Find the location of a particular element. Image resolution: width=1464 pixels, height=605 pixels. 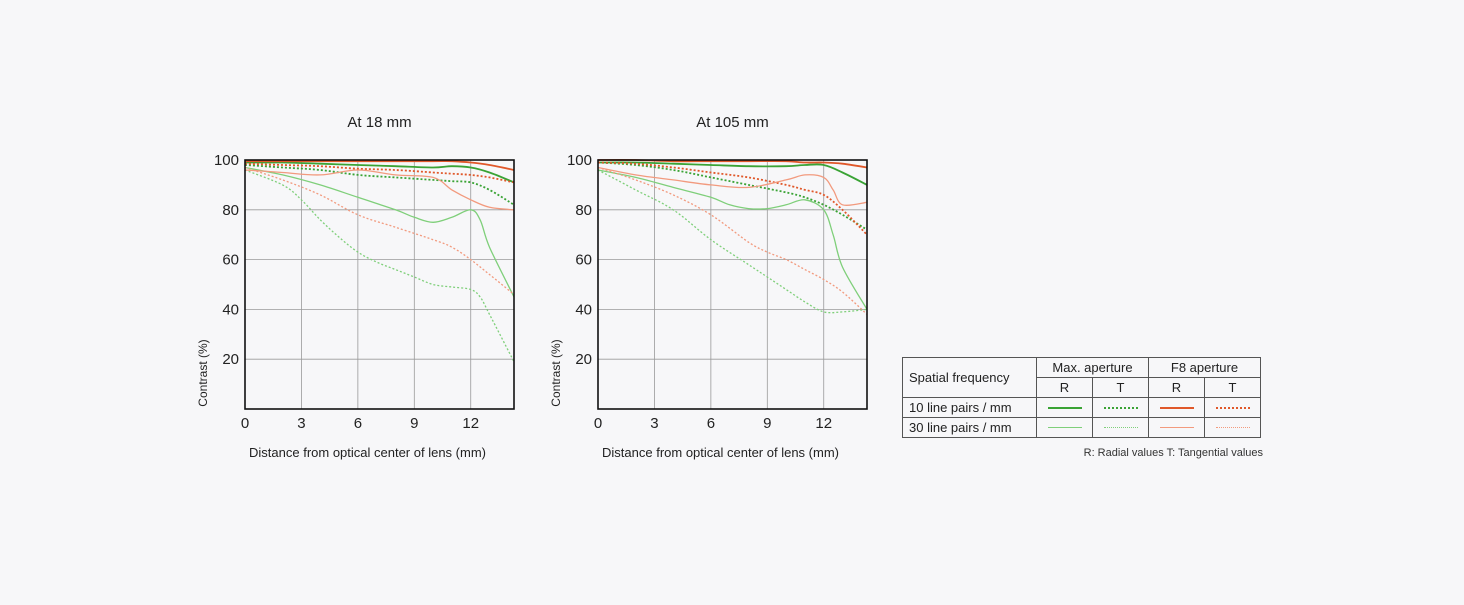

chart-title: At 18 mm is located at coordinates (379, 122).